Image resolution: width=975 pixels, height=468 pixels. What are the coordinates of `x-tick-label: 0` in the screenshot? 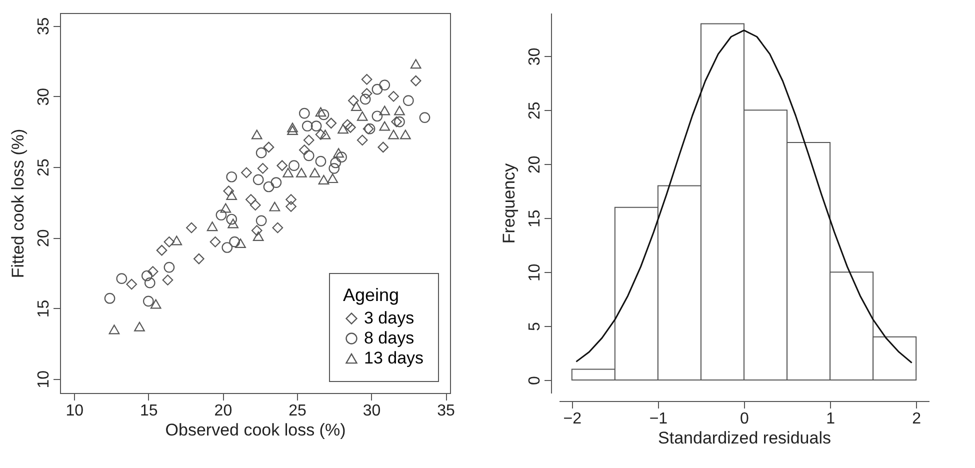 It's located at (745, 419).